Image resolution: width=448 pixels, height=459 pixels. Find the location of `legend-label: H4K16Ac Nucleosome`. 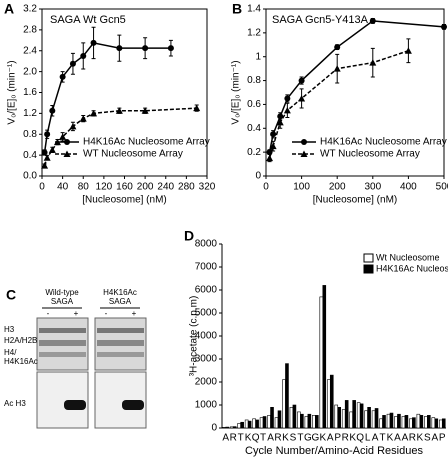

legend-label: H4K16Ac Nucleosome is located at coordinates (412, 268).